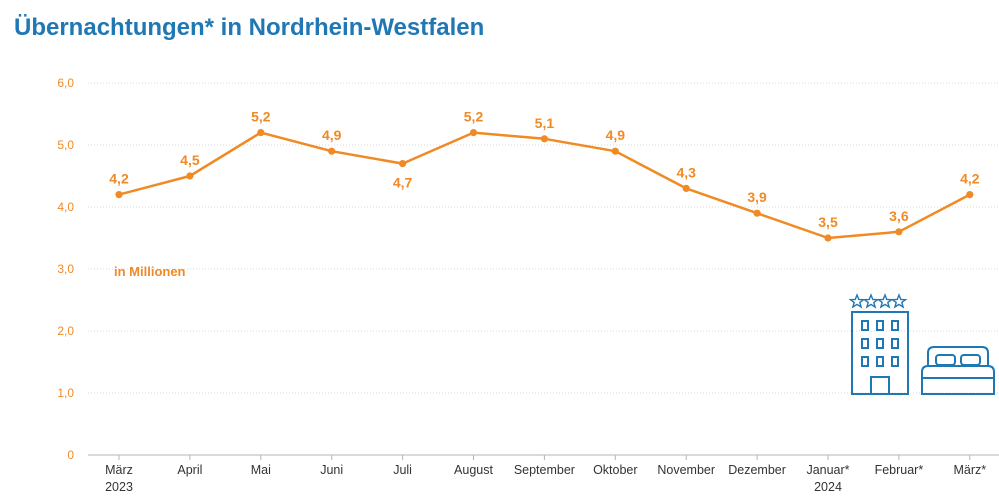 This screenshot has height=499, width=999. I want to click on y-tick-label: 3,0, so click(65, 269).